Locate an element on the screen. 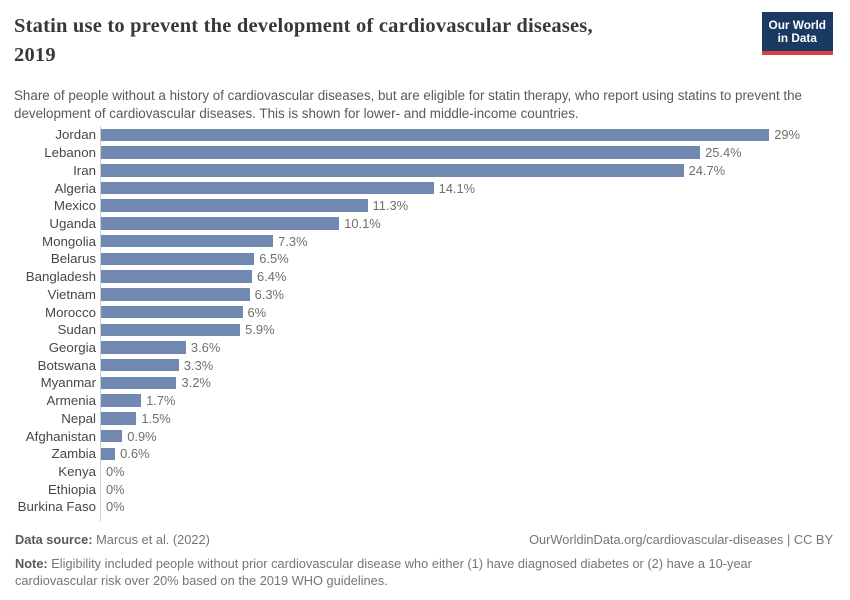  bar-track: 6.4% is located at coordinates (450, 276).